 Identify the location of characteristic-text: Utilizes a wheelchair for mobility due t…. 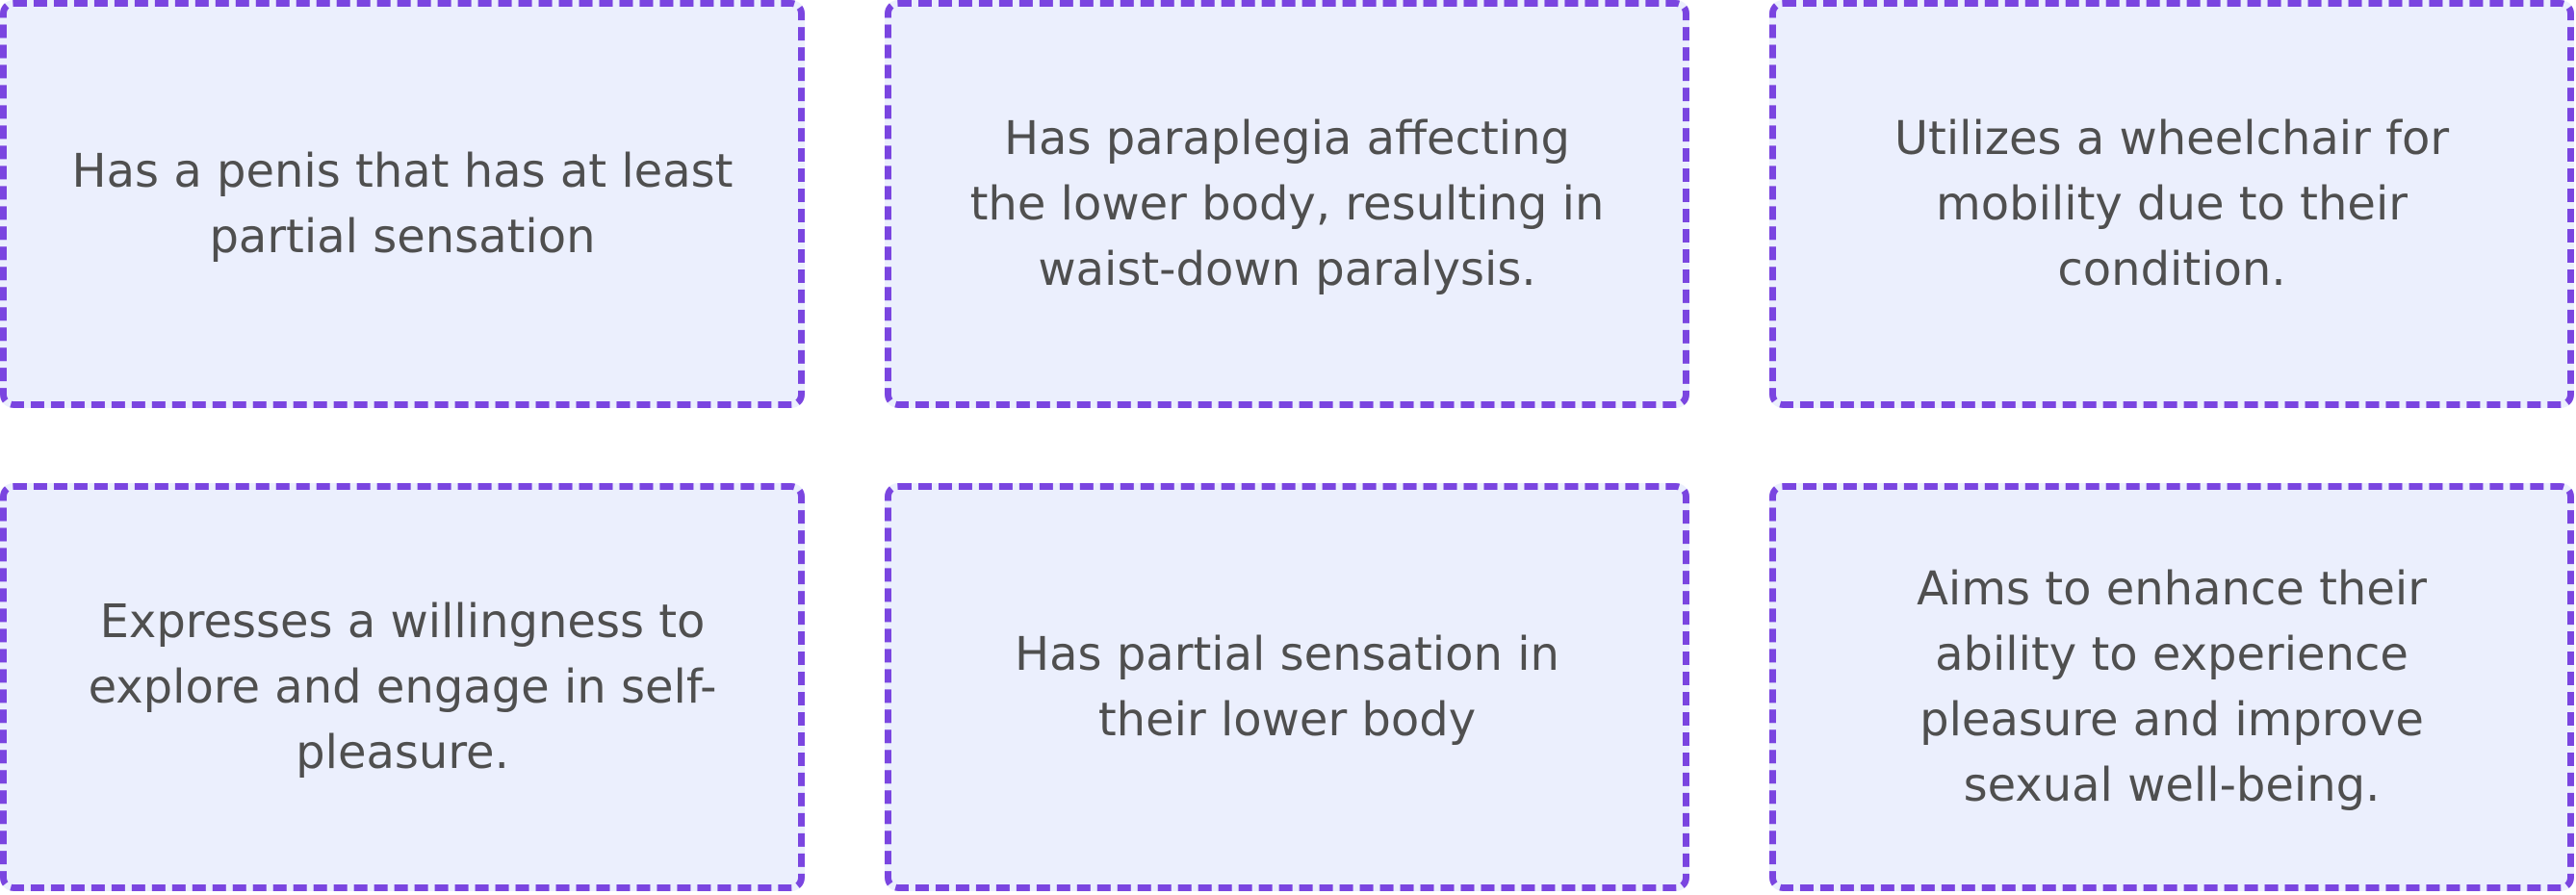
(2171, 204).